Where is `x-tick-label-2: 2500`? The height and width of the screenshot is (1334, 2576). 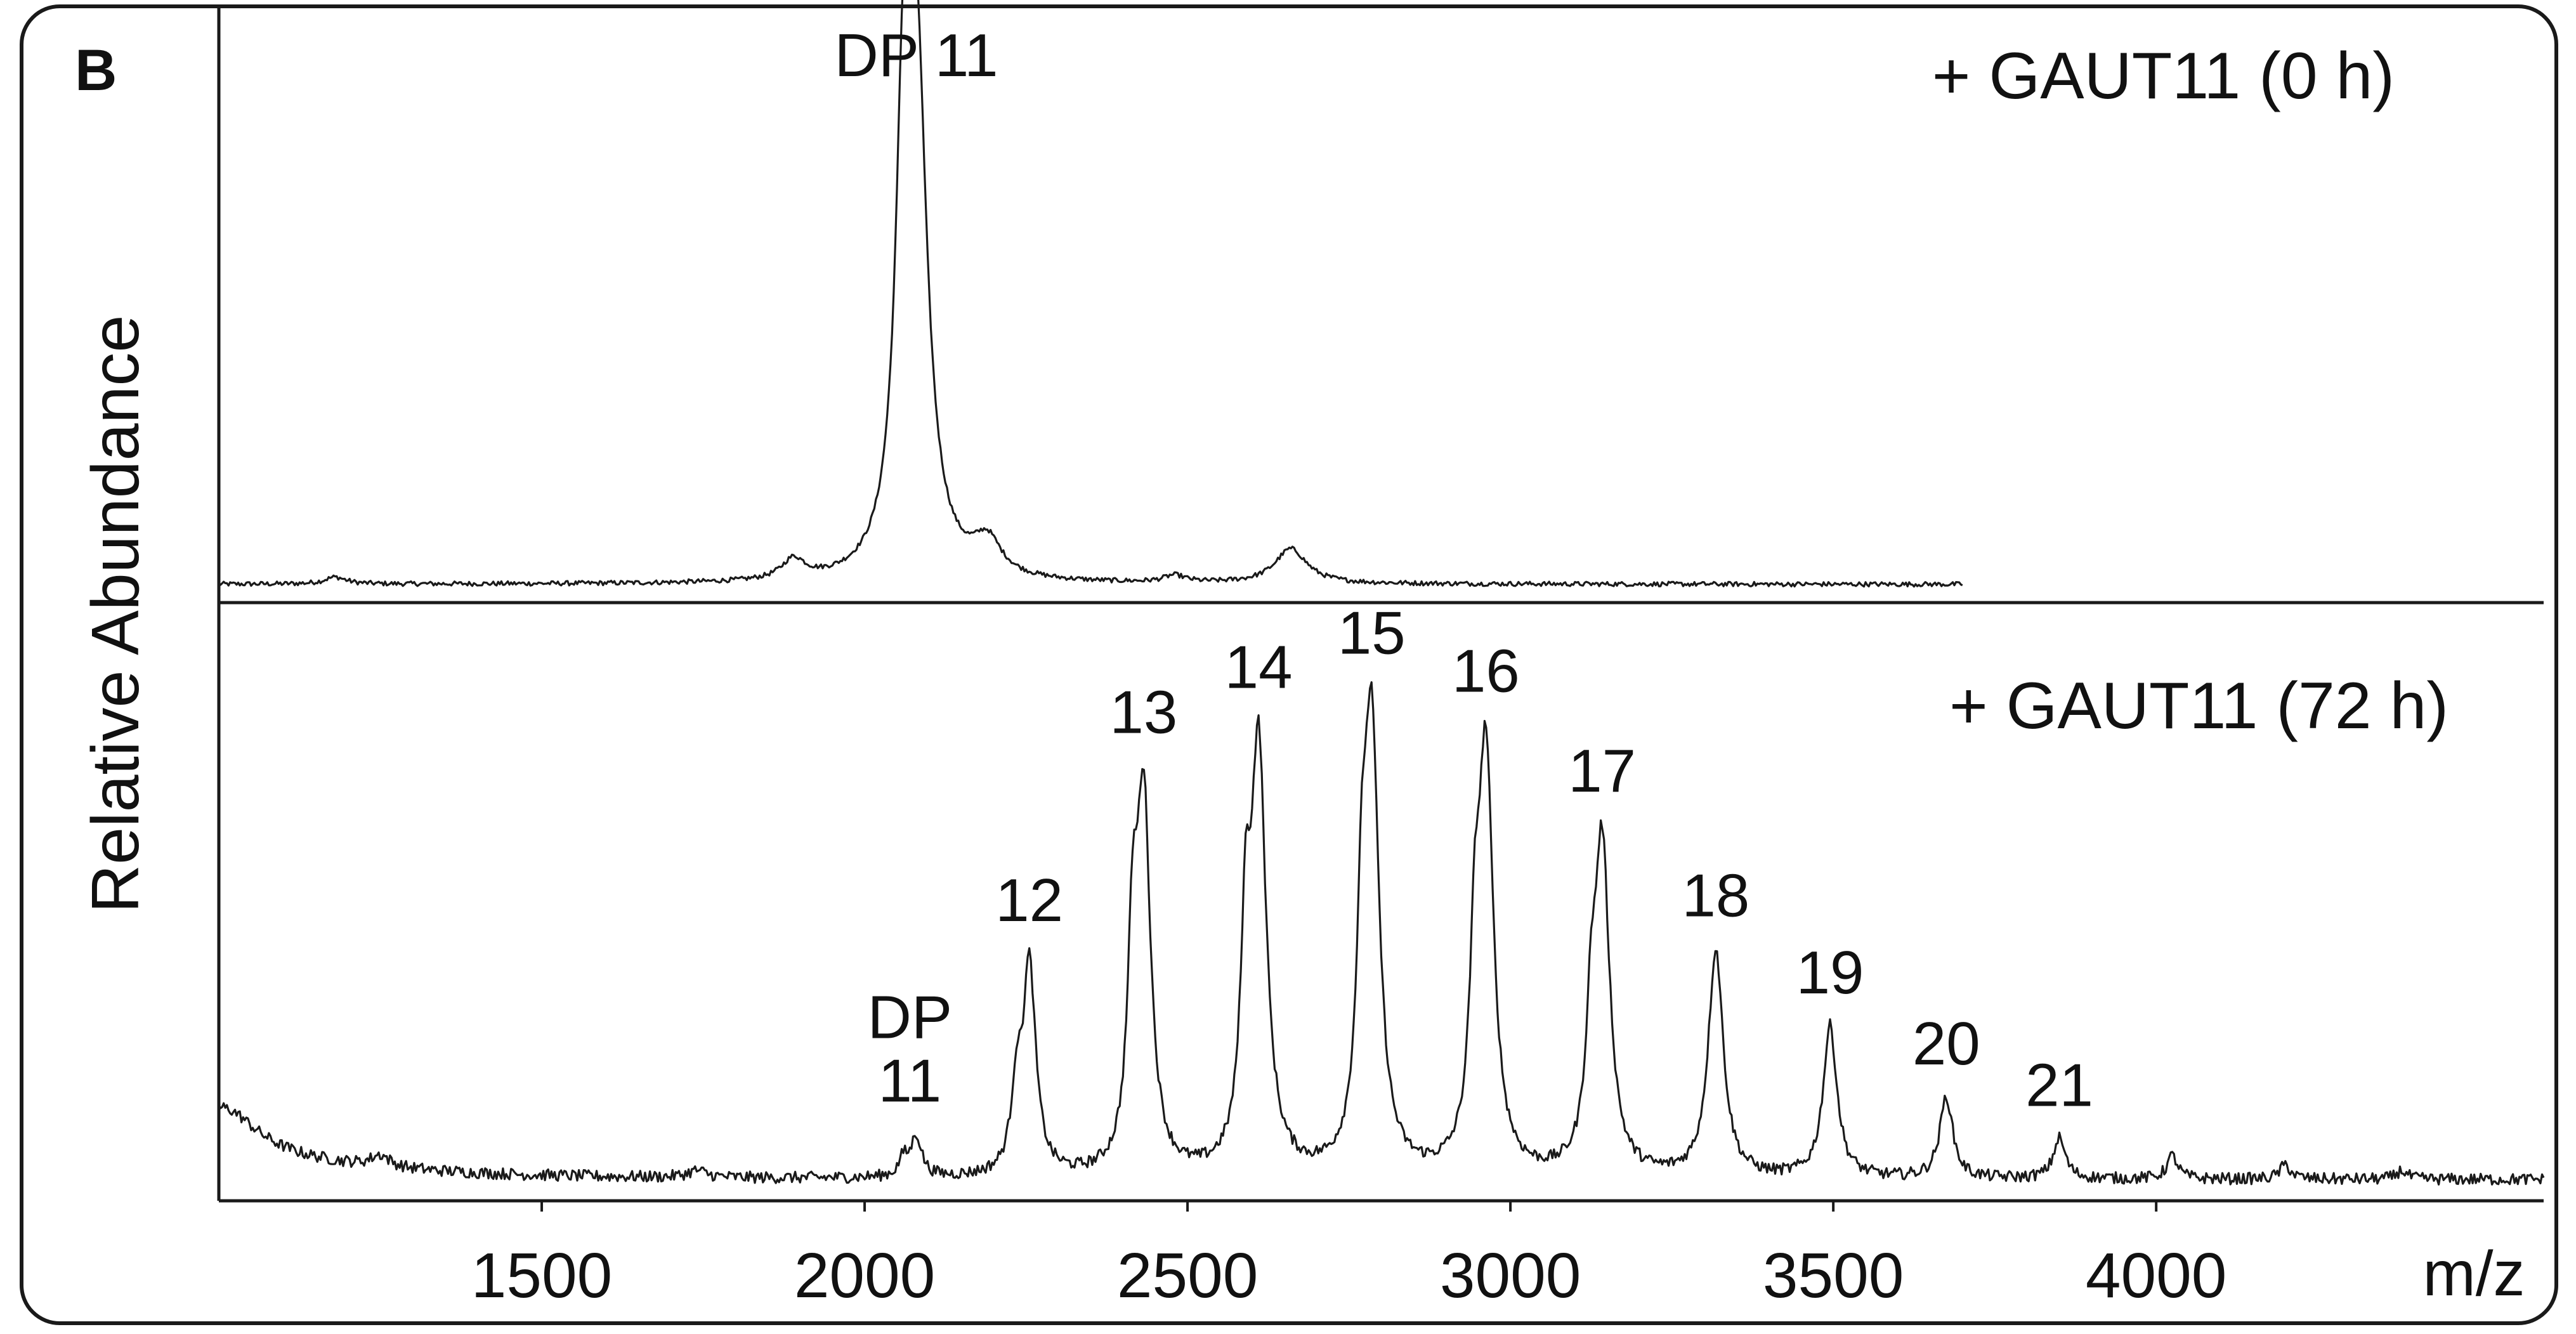 x-tick-label-2: 2500 is located at coordinates (1188, 1275).